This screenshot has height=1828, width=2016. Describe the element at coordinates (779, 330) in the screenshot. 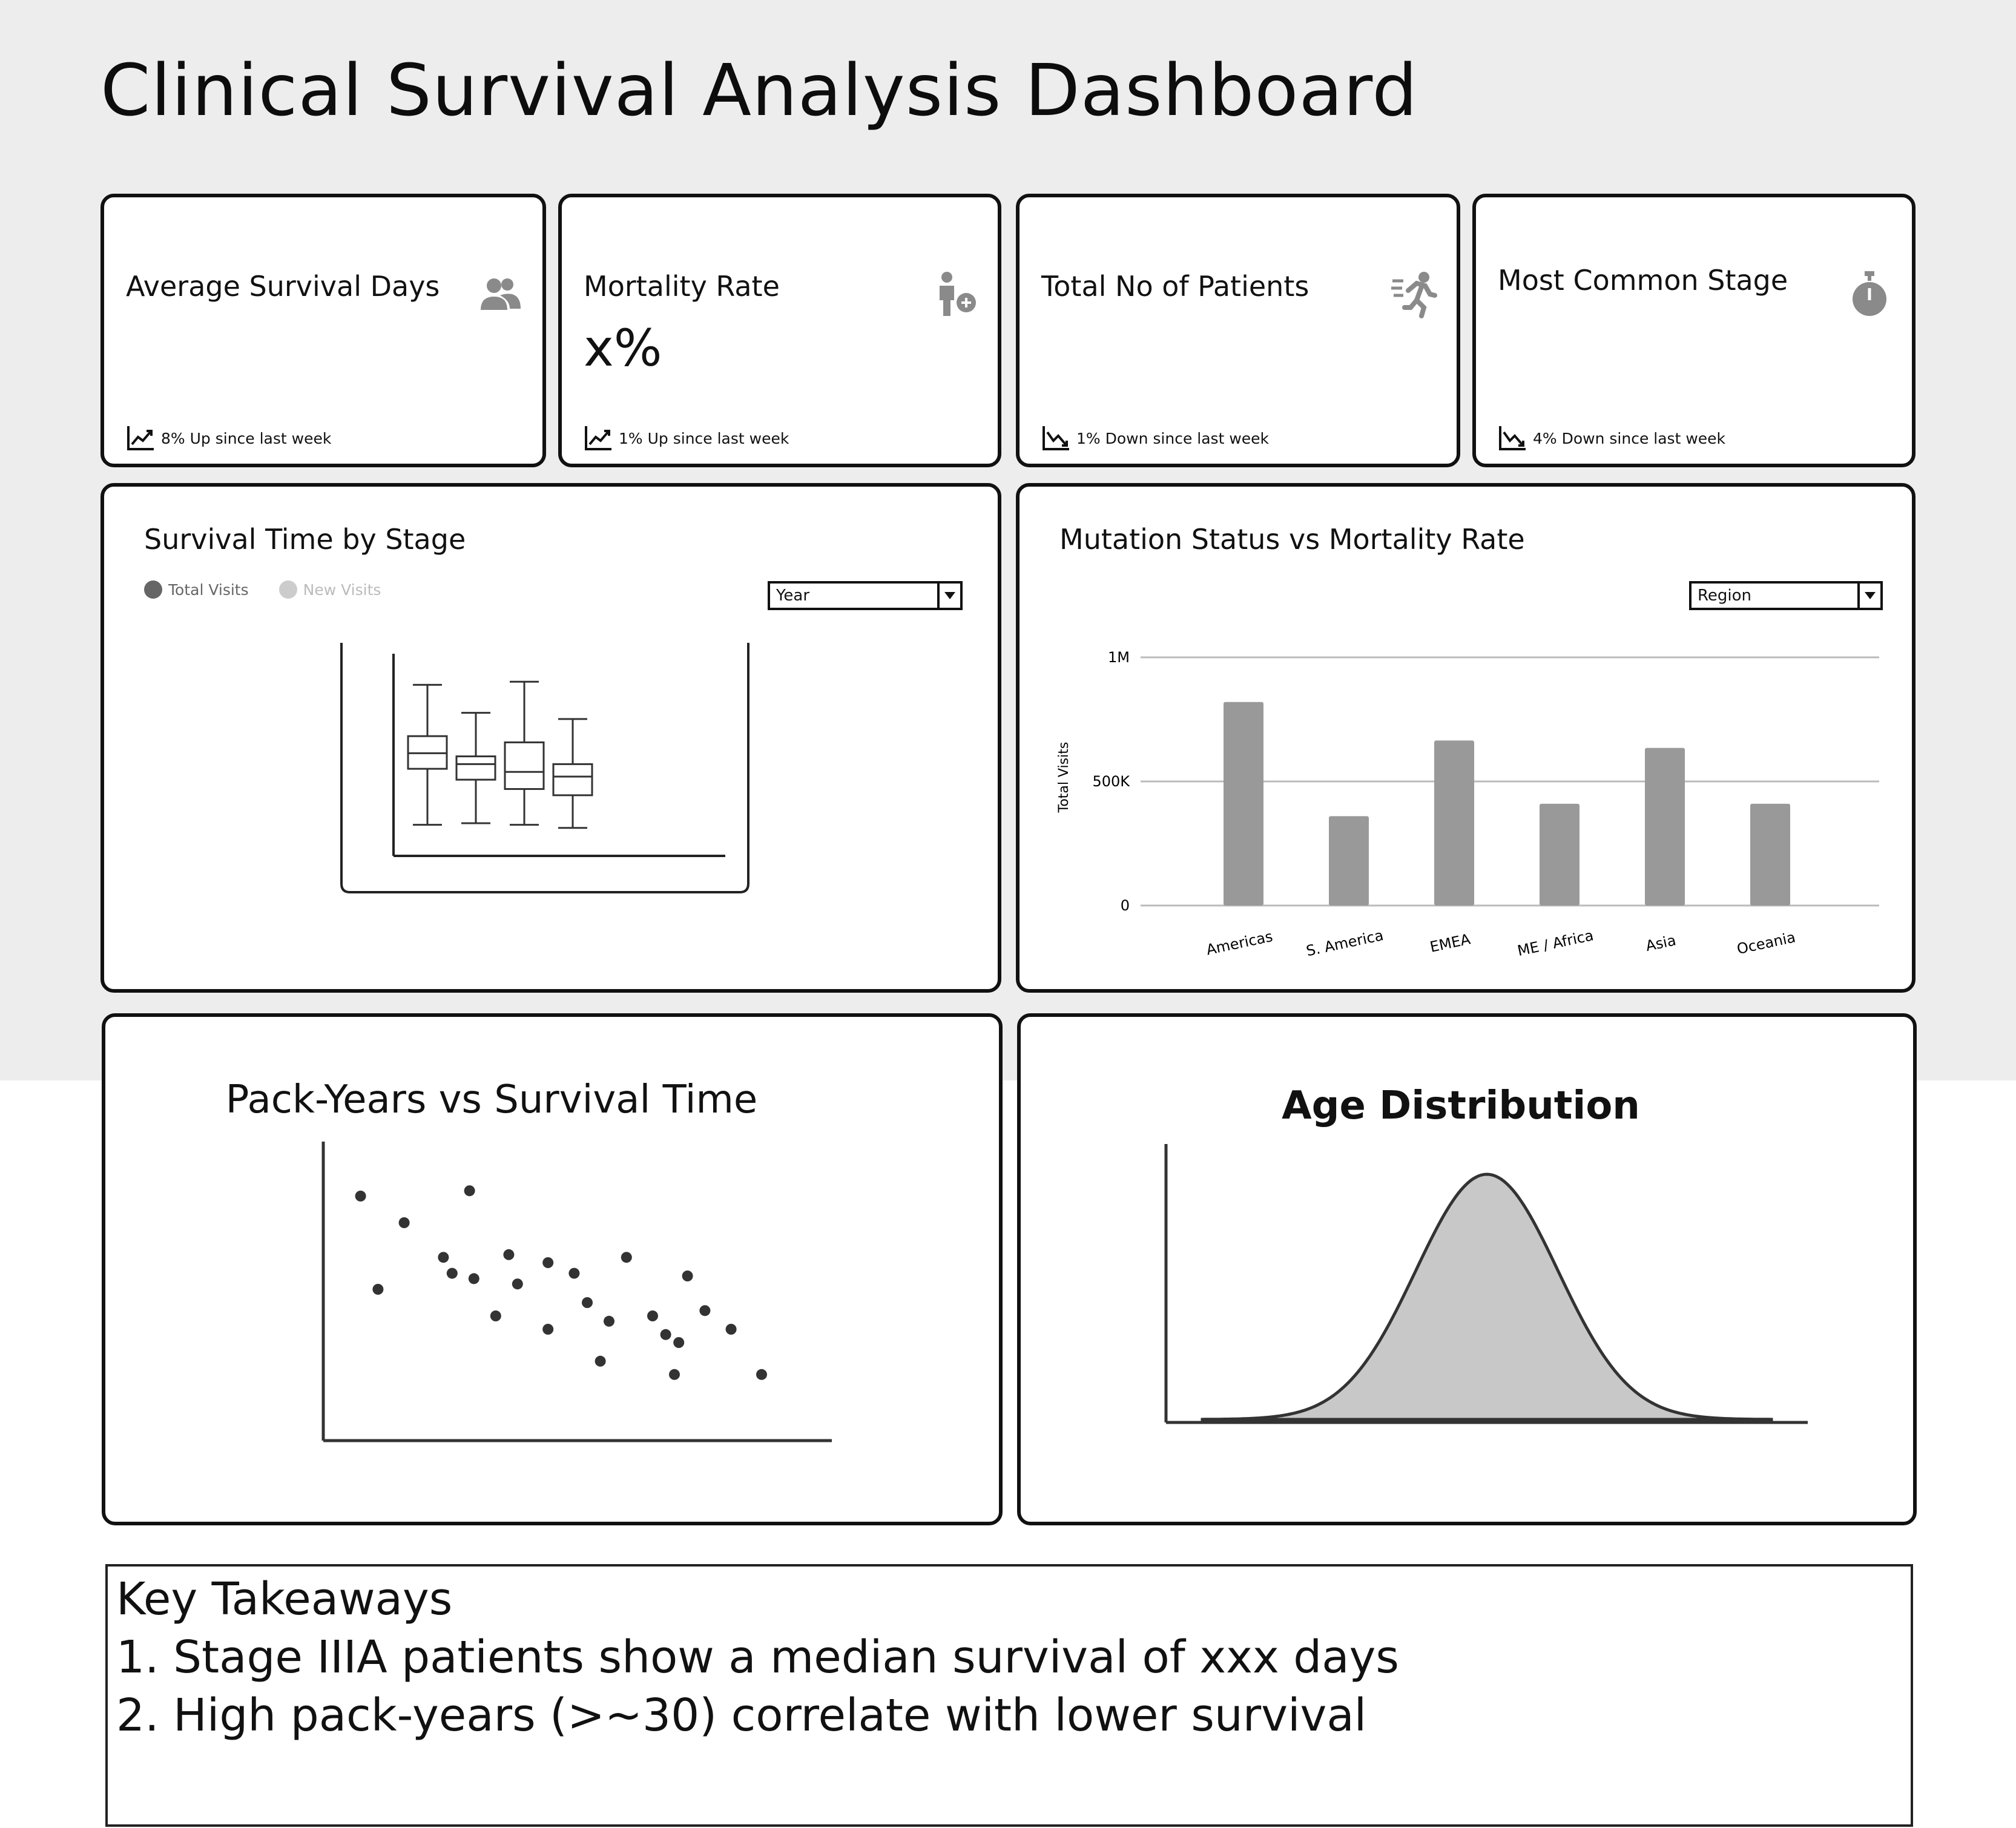

I see `kpi-card-mortality-rate: Mortality Rate x% 1% Up since last week` at that location.